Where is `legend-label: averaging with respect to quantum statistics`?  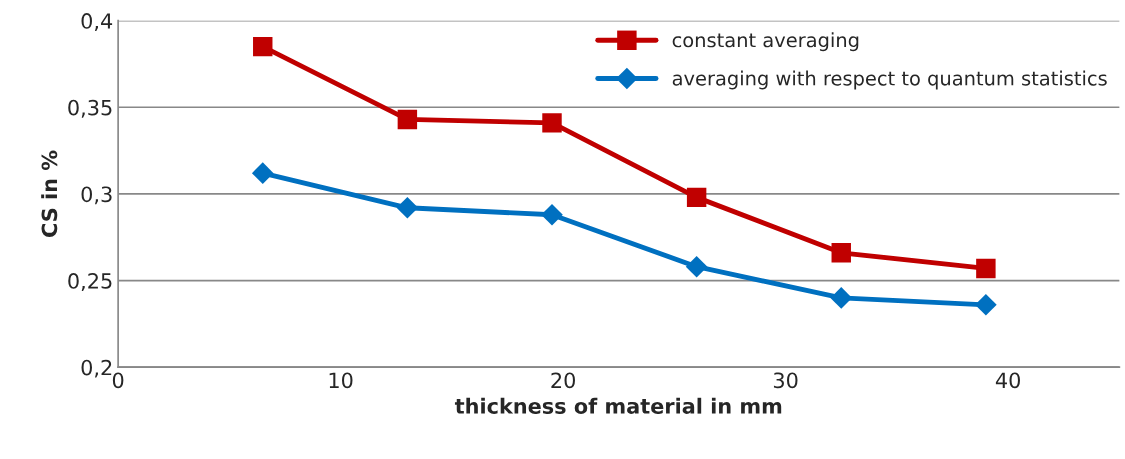
legend-label: averaging with respect to quantum statistics is located at coordinates (889, 80).